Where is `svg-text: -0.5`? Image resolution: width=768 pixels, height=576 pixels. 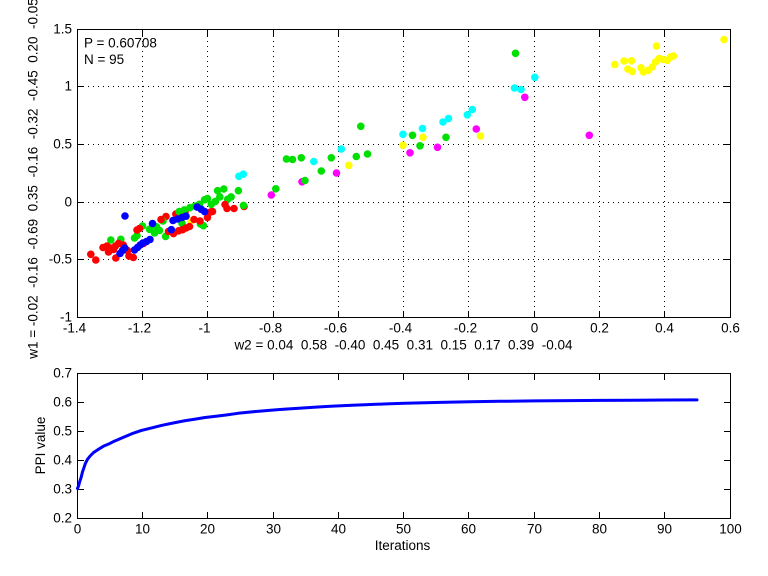 svg-text: -0.5 is located at coordinates (60, 259).